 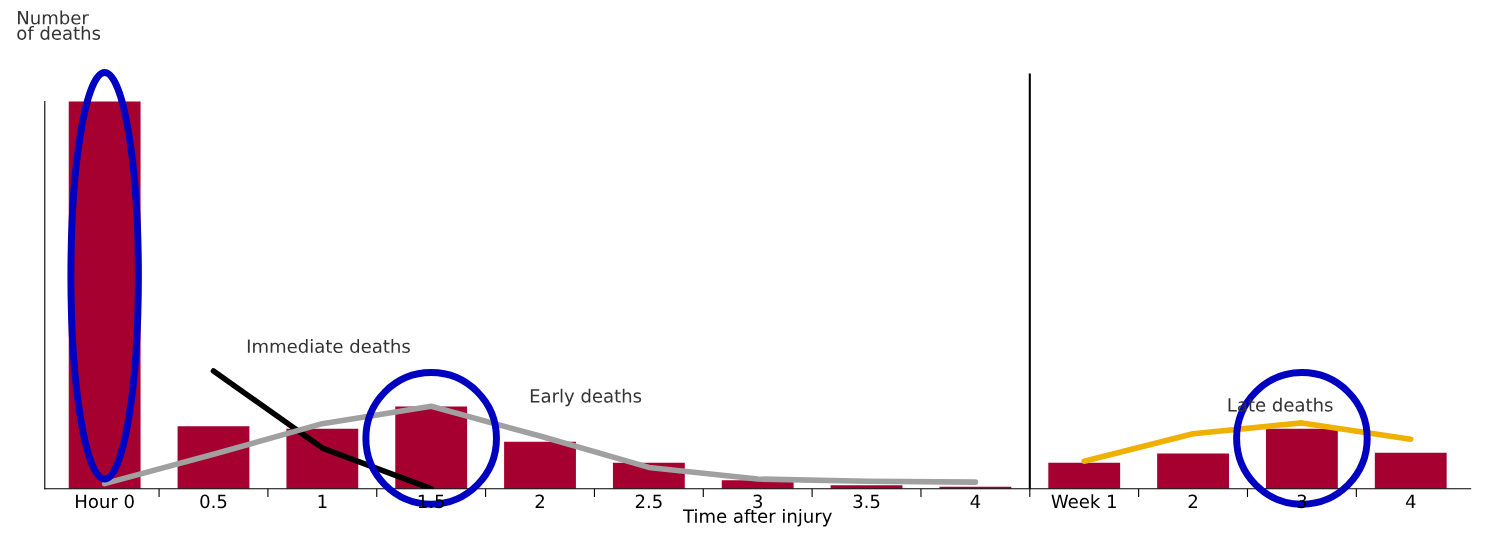 I want to click on series-label: Immediate deaths, so click(x=328, y=346).